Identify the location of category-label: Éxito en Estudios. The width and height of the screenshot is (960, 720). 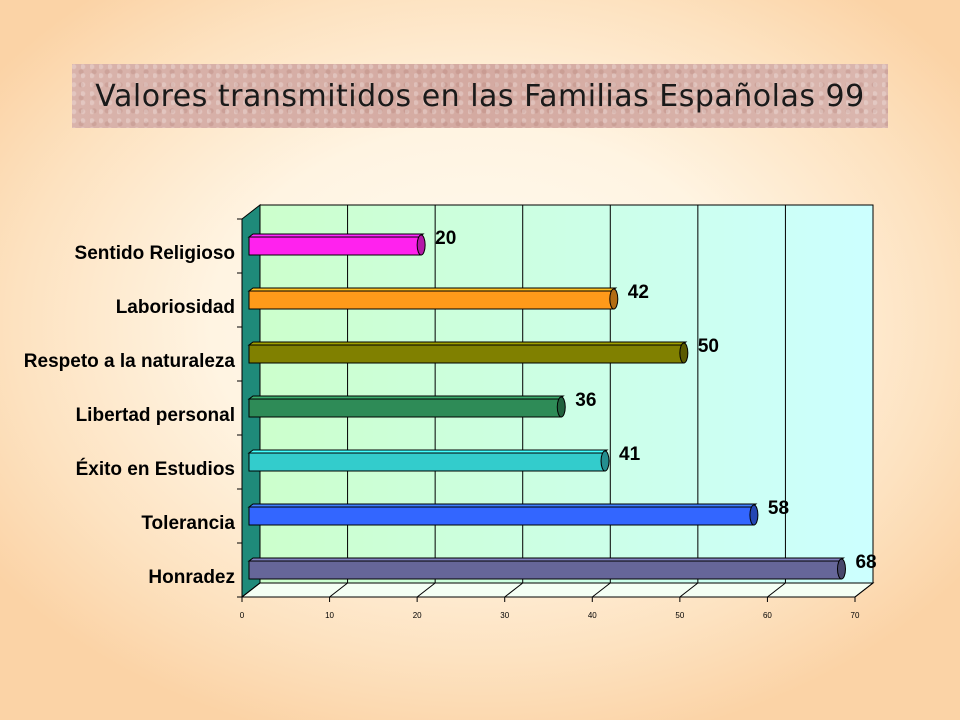
(155, 469).